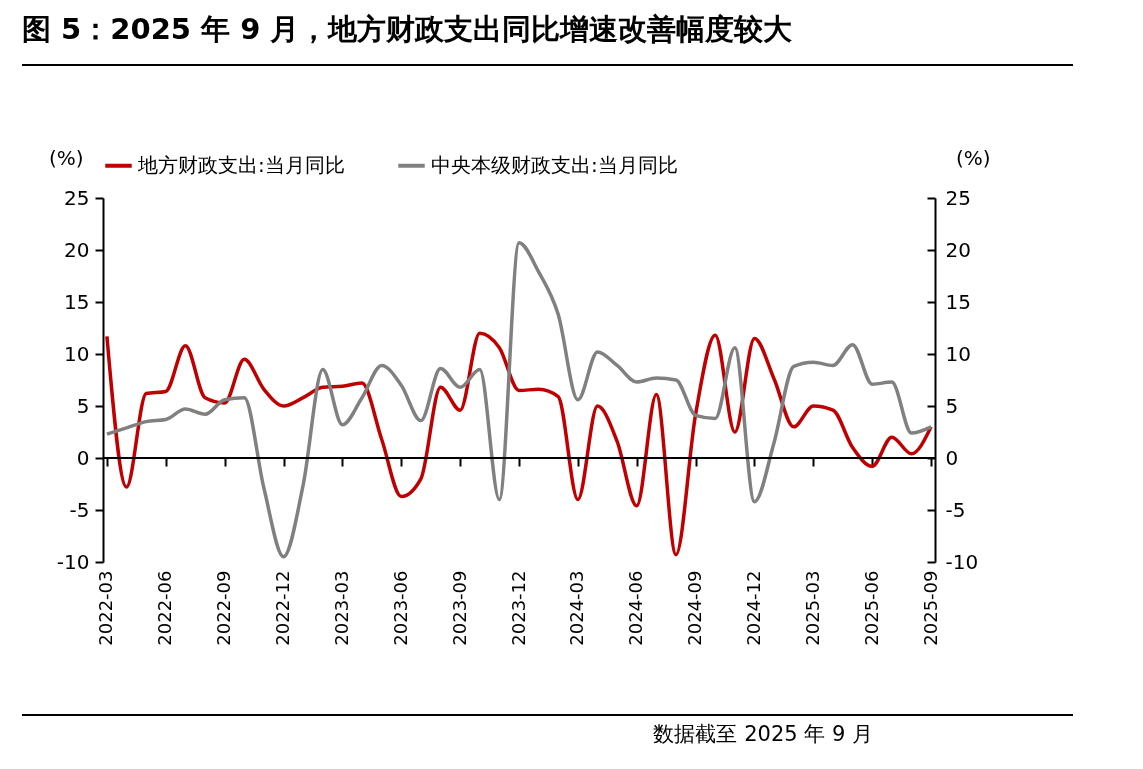 Image resolution: width=1143 pixels, height=769 pixels. Describe the element at coordinates (554, 164) in the screenshot. I see `legend-label: 中央本级财政支出:当月同比` at that location.